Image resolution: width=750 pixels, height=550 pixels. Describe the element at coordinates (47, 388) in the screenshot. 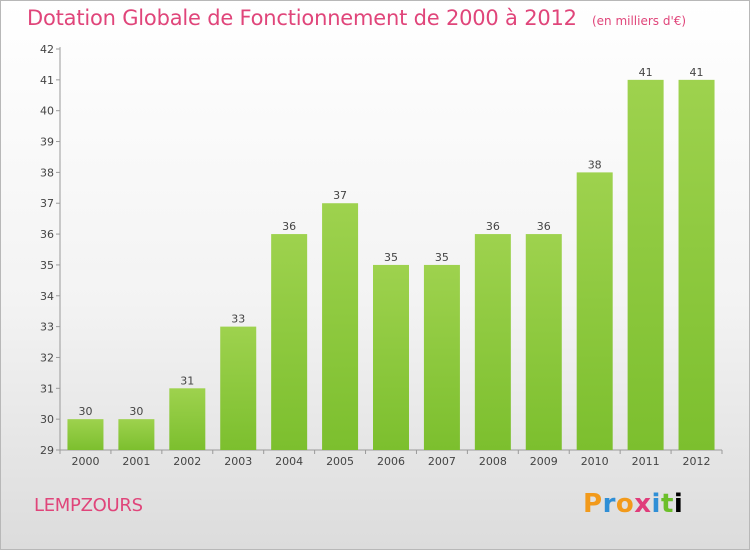

I see `y-tick-label: 31` at that location.